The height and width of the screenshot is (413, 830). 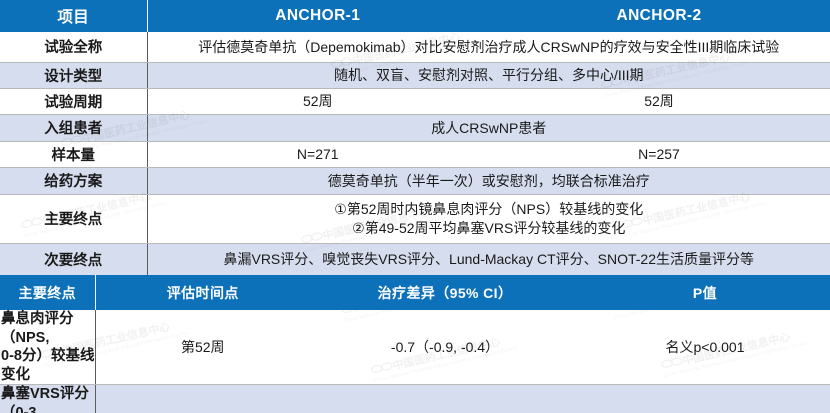 What do you see at coordinates (48, 292) in the screenshot?
I see `column-header-endpoint: 主要终点` at bounding box center [48, 292].